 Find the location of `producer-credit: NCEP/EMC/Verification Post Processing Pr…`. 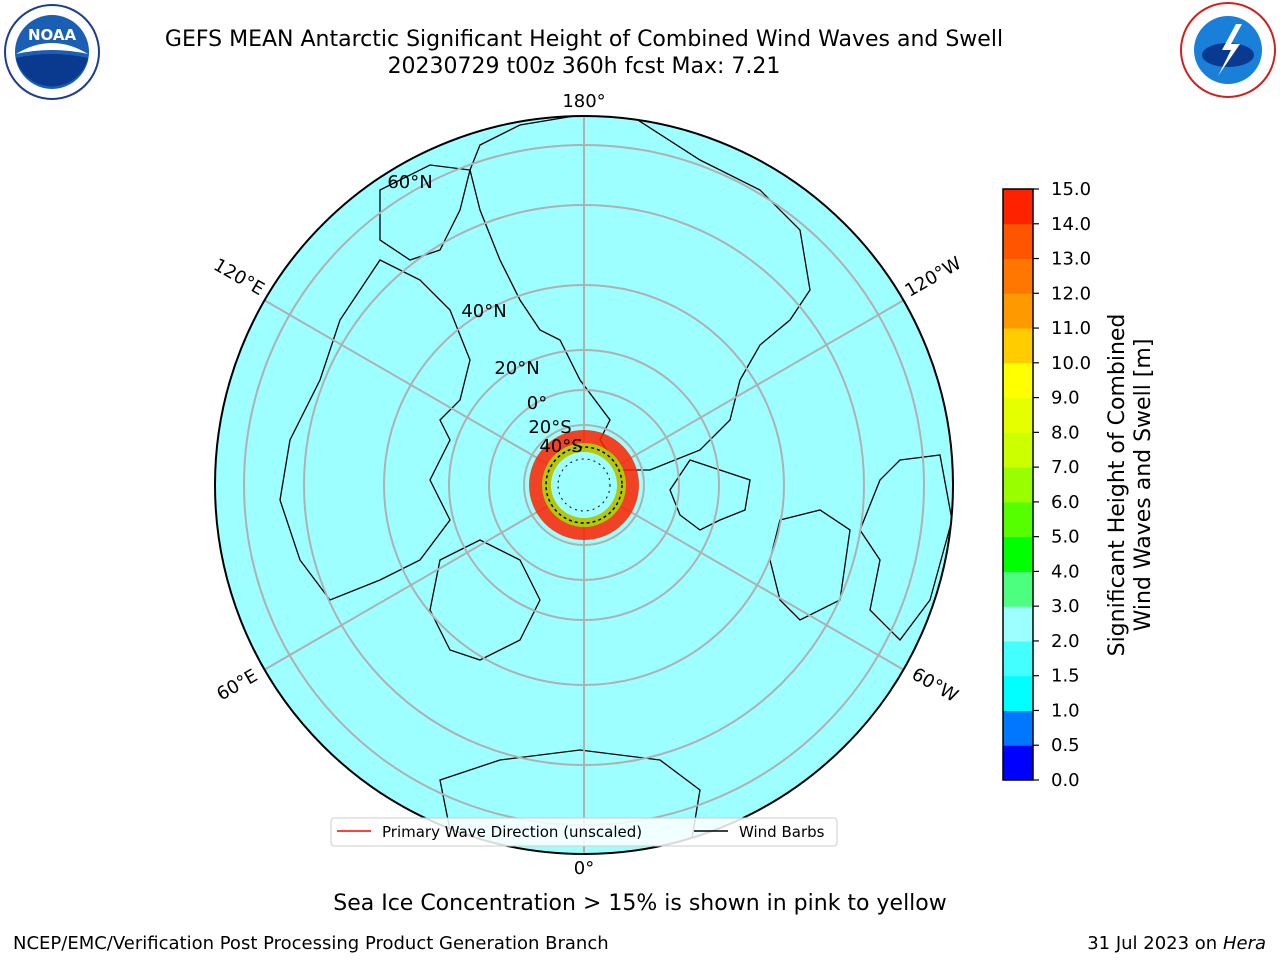

producer-credit: NCEP/EMC/Verification Post Processing Pr… is located at coordinates (311, 943).